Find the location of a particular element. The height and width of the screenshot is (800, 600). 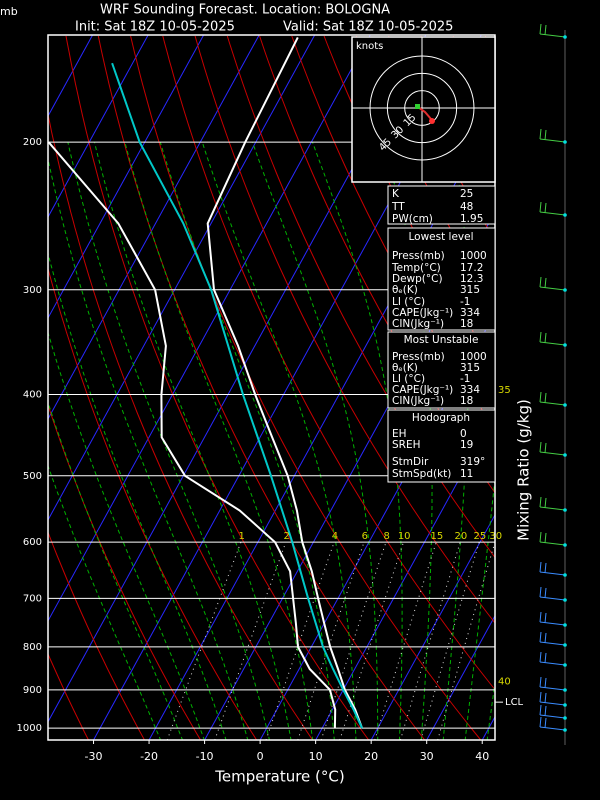

mixing-ratio-label: 20 is located at coordinates (461, 536).